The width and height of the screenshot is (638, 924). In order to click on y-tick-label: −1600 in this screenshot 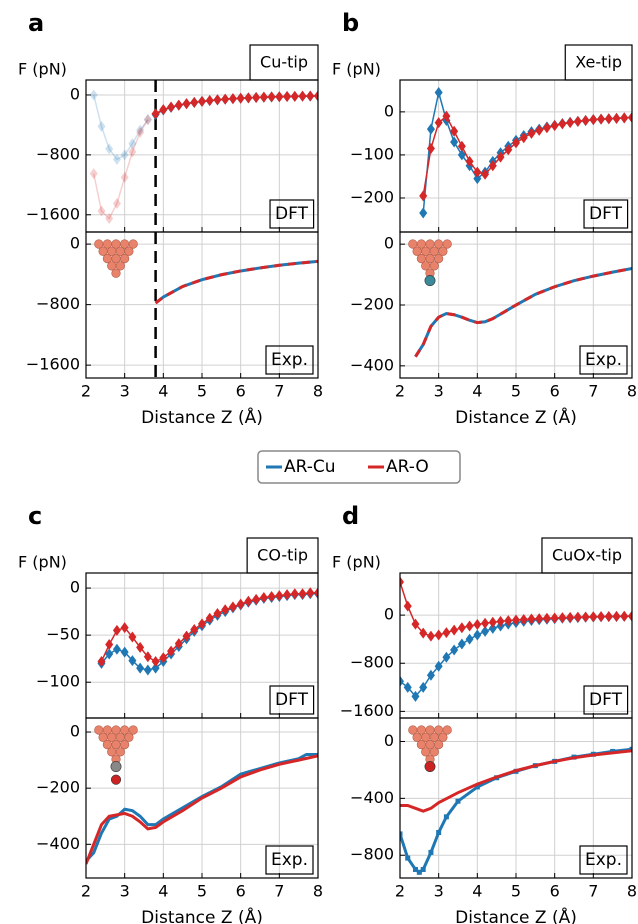, I will do `click(367, 710)`.